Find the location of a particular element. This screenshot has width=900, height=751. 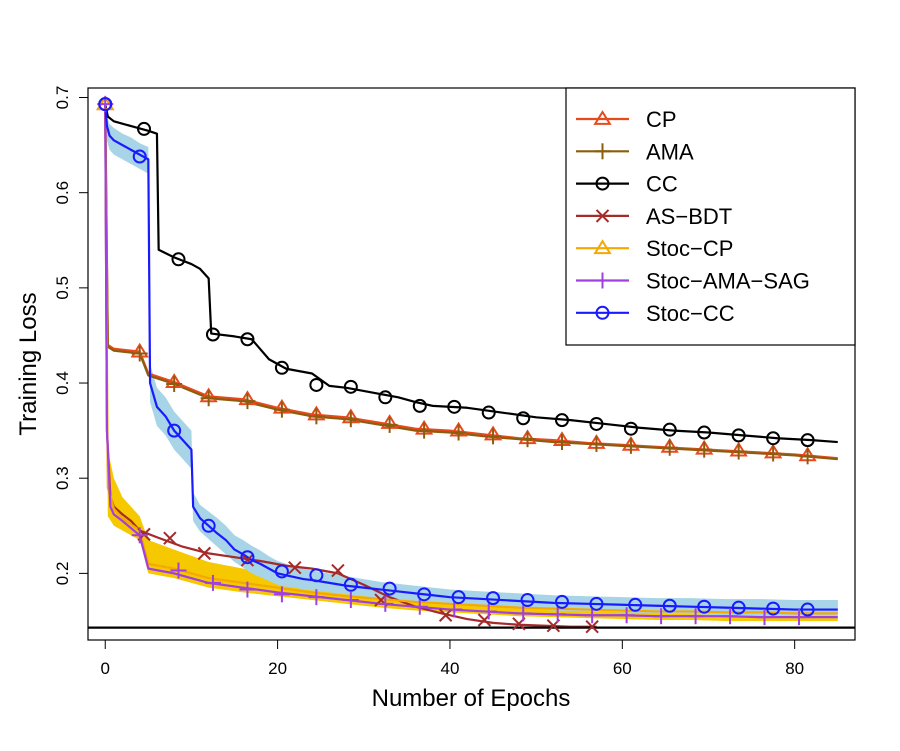

y-tick-label: 0.5 is located at coordinates (62, 288).